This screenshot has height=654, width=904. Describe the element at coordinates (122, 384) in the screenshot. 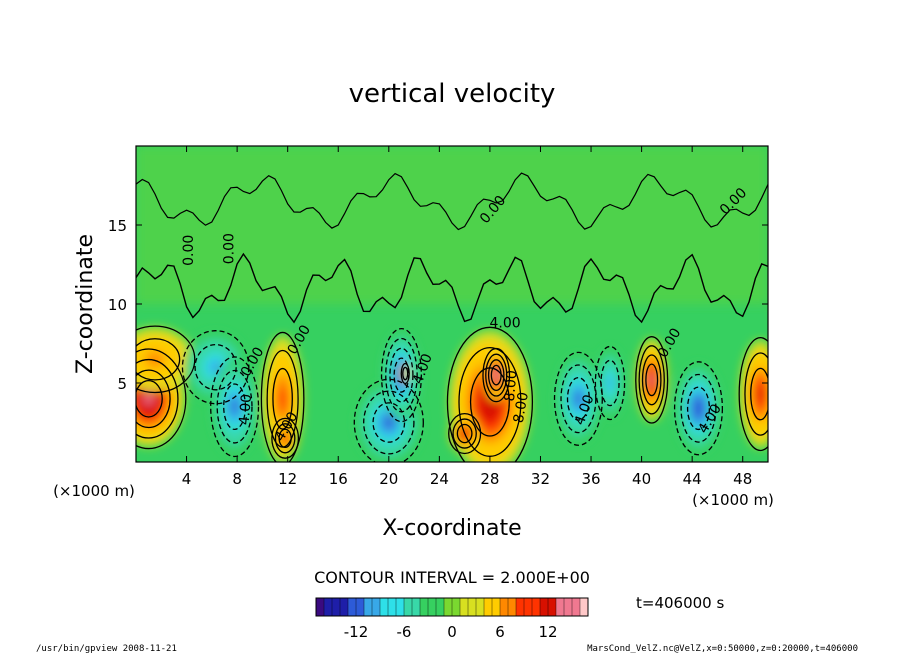

I see `y-tick-label: 5` at that location.